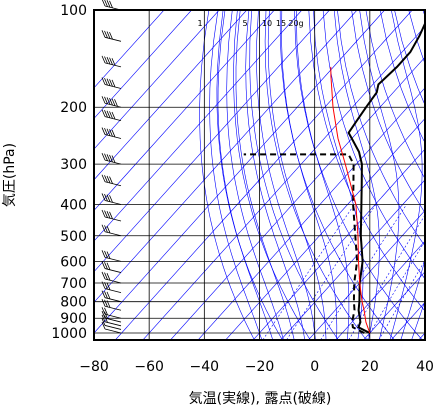 This screenshot has height=412, width=435. I want to click on mixing-ratio-label: 5, so click(244, 23).